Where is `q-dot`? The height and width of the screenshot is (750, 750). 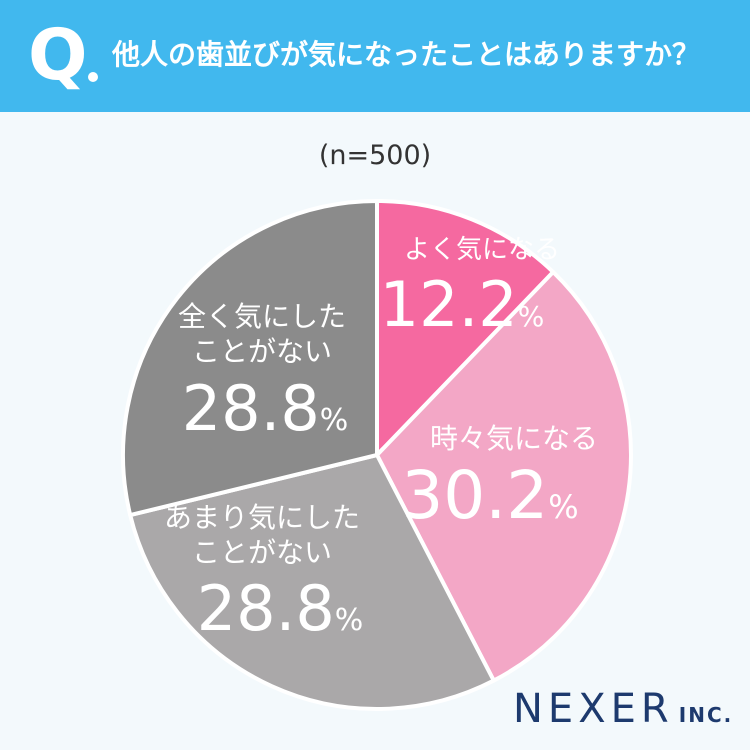 q-dot is located at coordinates (93, 77).